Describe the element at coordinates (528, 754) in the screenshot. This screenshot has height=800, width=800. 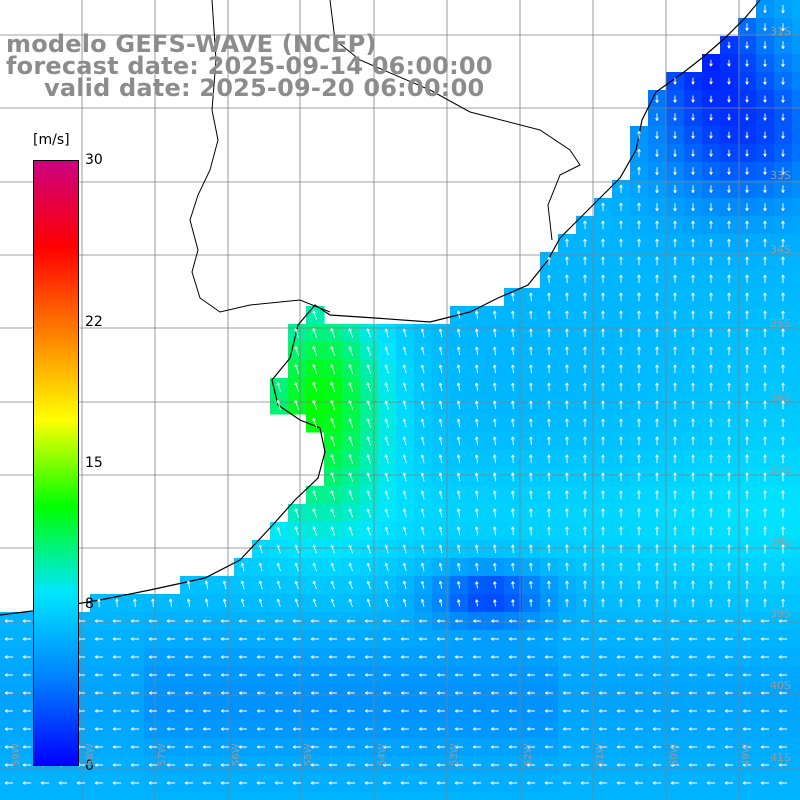
I see `longitude-label: 52W` at that location.